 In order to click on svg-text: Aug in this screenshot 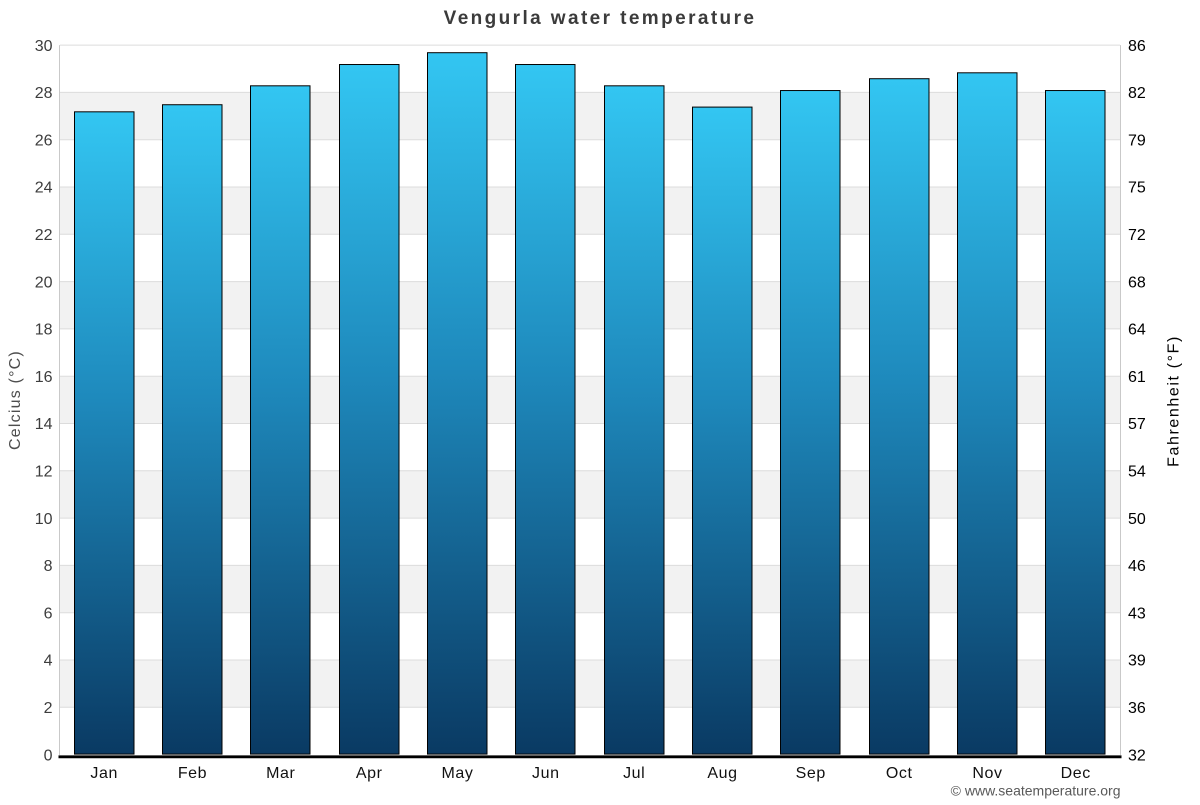, I will do `click(722, 773)`.